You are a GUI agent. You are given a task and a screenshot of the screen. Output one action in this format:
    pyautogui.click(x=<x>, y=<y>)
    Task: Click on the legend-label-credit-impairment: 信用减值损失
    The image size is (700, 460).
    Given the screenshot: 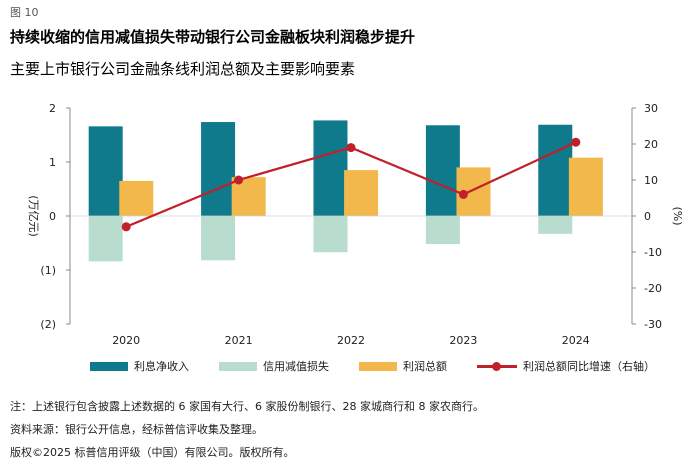 What is the action you would take?
    pyautogui.click(x=296, y=366)
    